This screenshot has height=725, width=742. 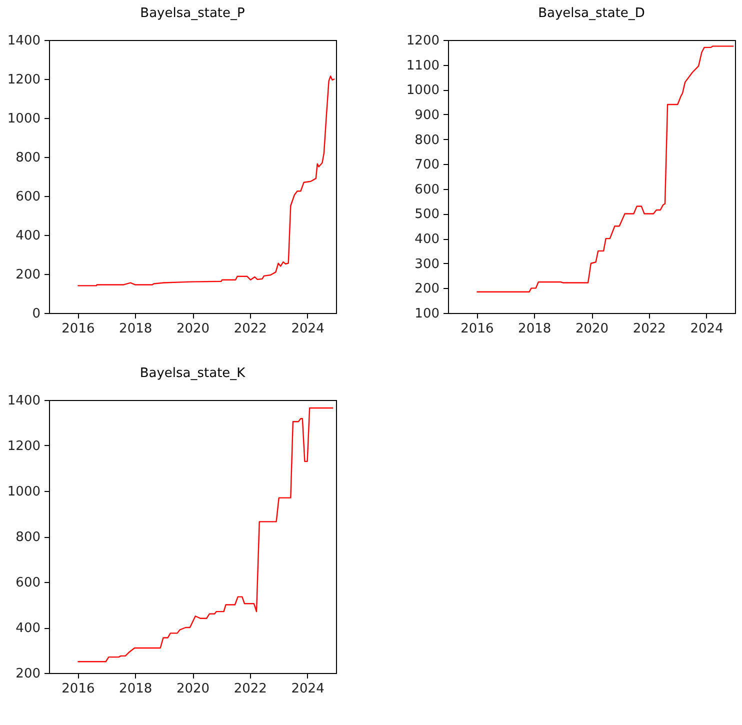 What do you see at coordinates (193, 13) in the screenshot?
I see `chart-title: Bayelsa_state_P` at bounding box center [193, 13].